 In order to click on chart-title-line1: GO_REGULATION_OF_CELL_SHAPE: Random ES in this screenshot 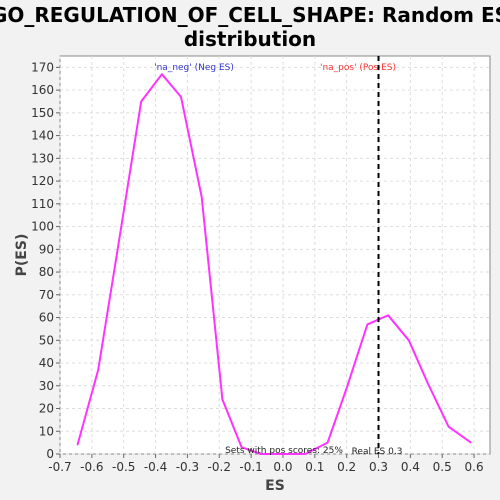, I will do `click(250, 15)`.